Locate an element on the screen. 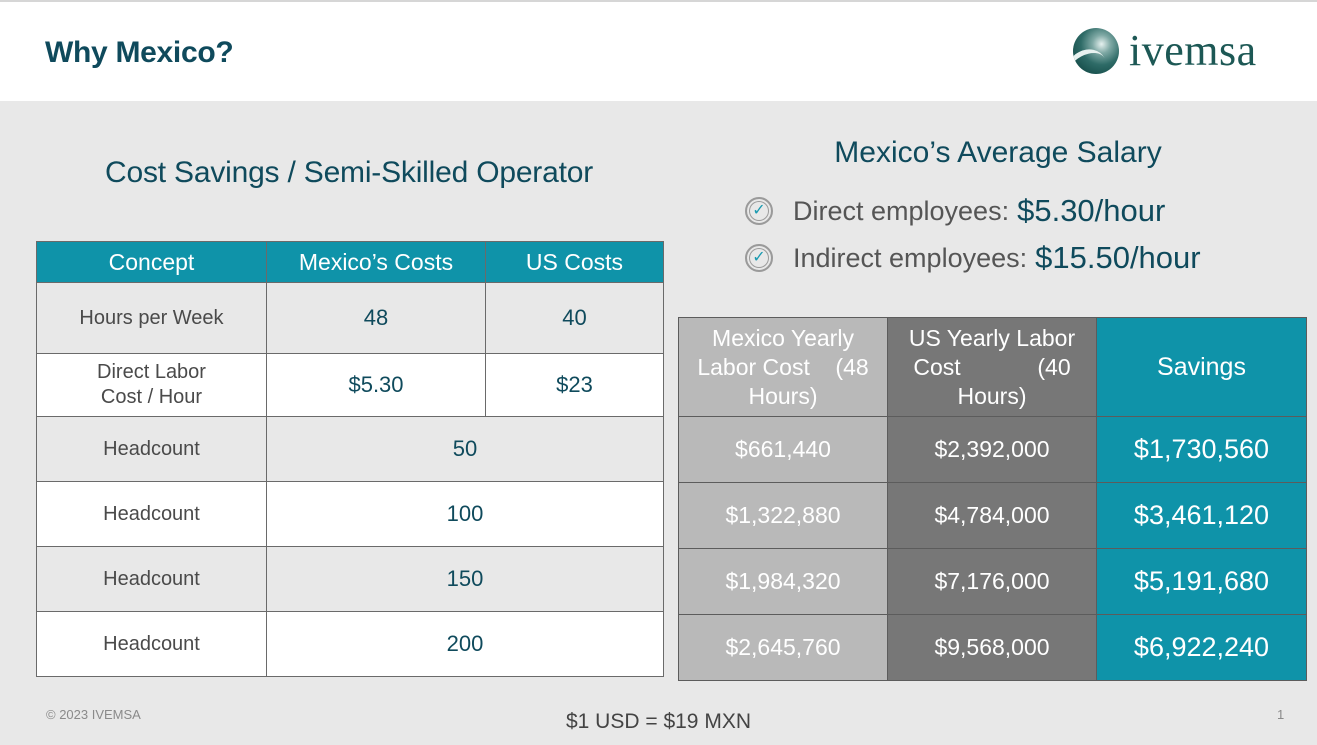 This screenshot has width=1317, height=745. row-label-line2: Cost / Hour is located at coordinates (151, 397).